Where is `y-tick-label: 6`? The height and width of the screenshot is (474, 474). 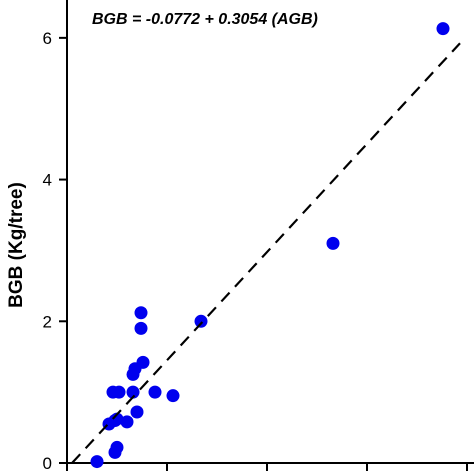 y-tick-label: 6 is located at coordinates (47, 38).